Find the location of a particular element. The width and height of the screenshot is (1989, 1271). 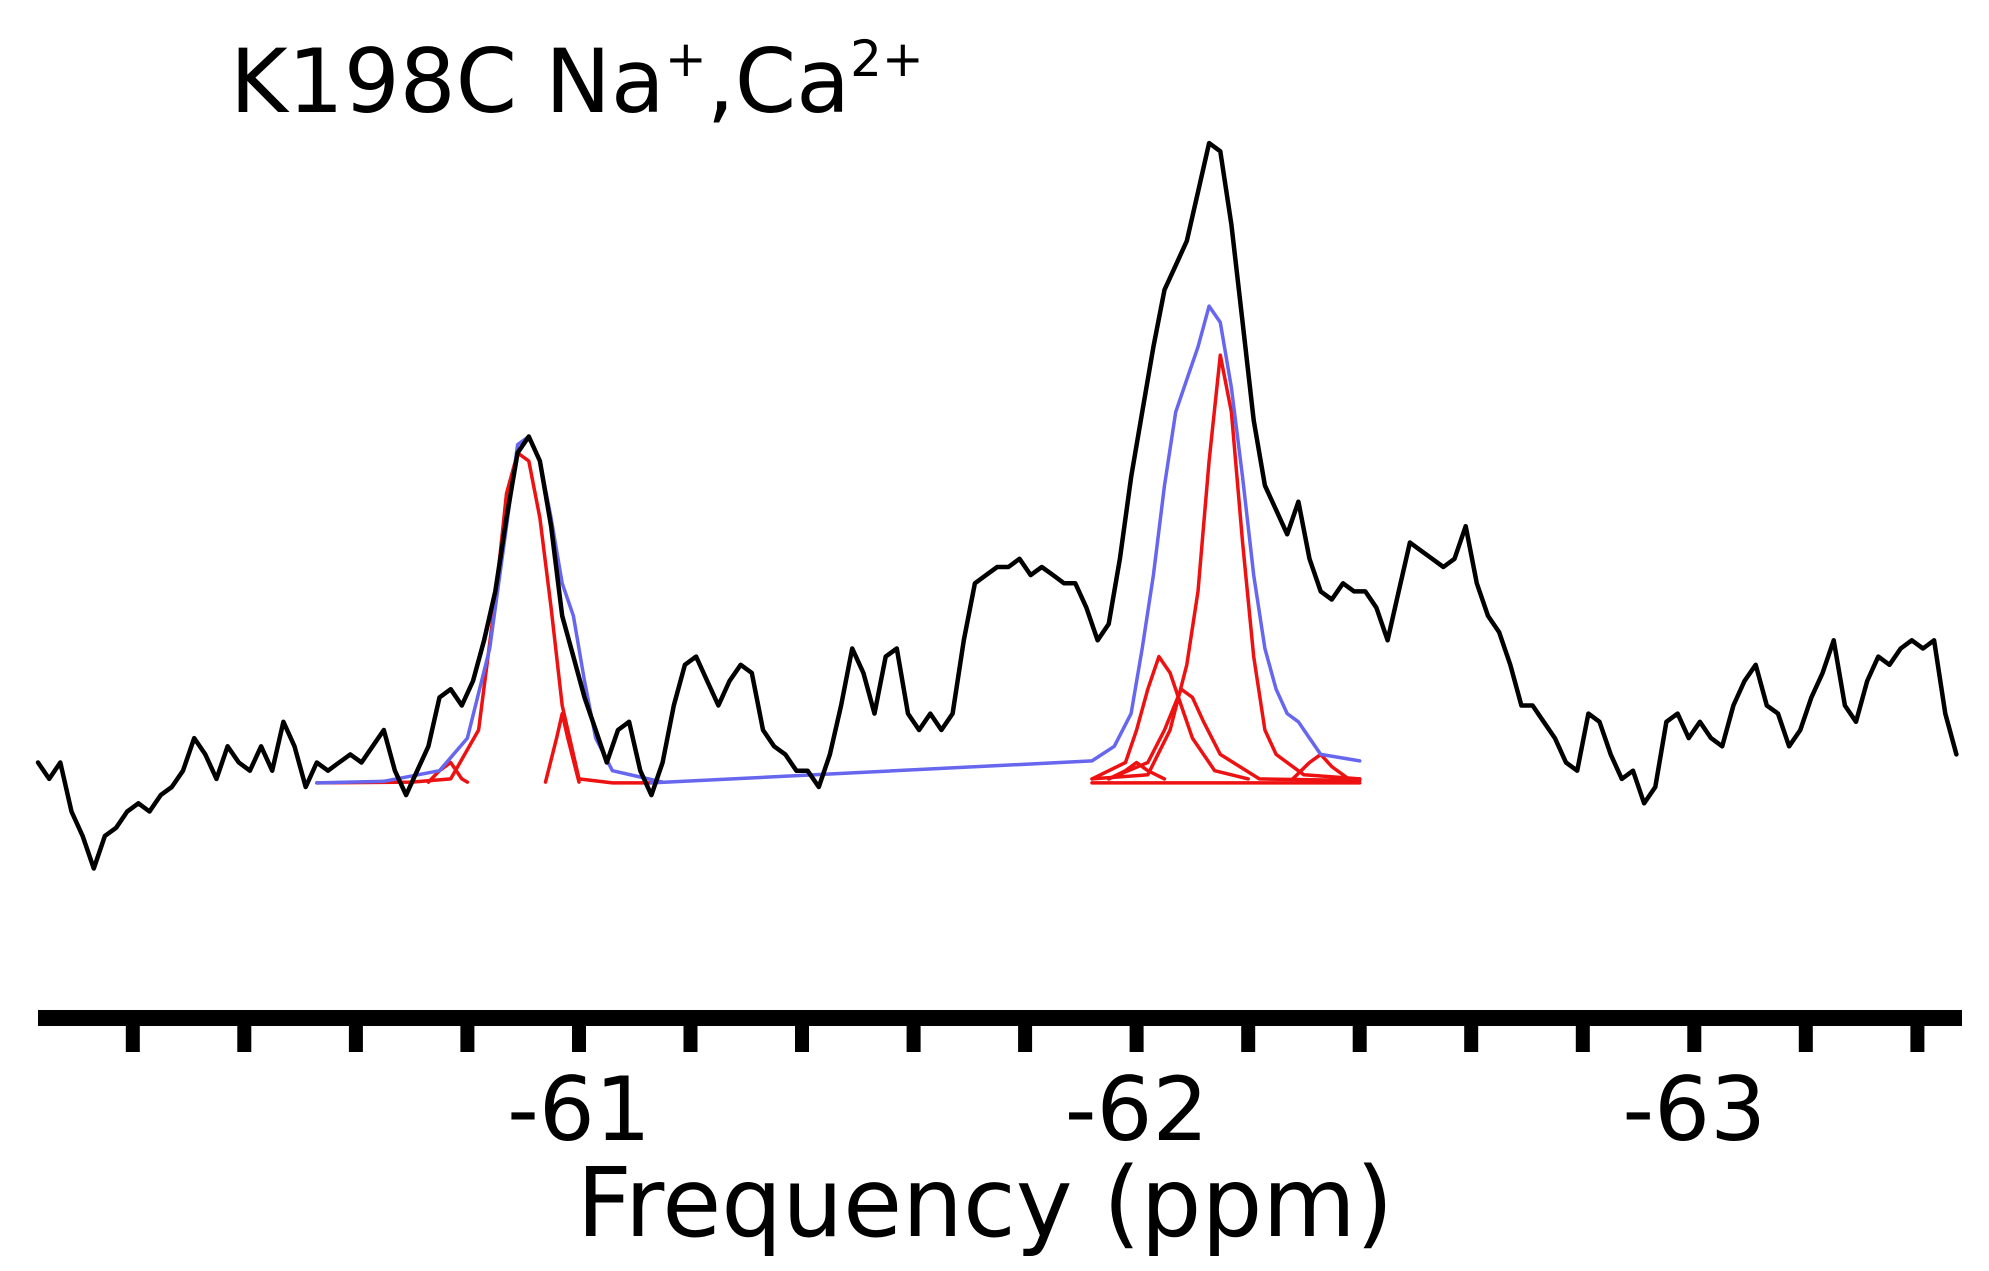

chart-title: K198C Na+,Ca2+ is located at coordinates (577, 81).